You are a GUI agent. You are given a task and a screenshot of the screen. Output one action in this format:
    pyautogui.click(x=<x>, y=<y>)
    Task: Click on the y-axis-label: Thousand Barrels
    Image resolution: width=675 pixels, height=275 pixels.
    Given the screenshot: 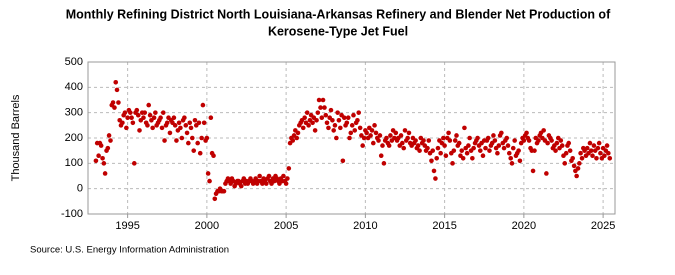 What is the action you would take?
    pyautogui.click(x=16, y=137)
    